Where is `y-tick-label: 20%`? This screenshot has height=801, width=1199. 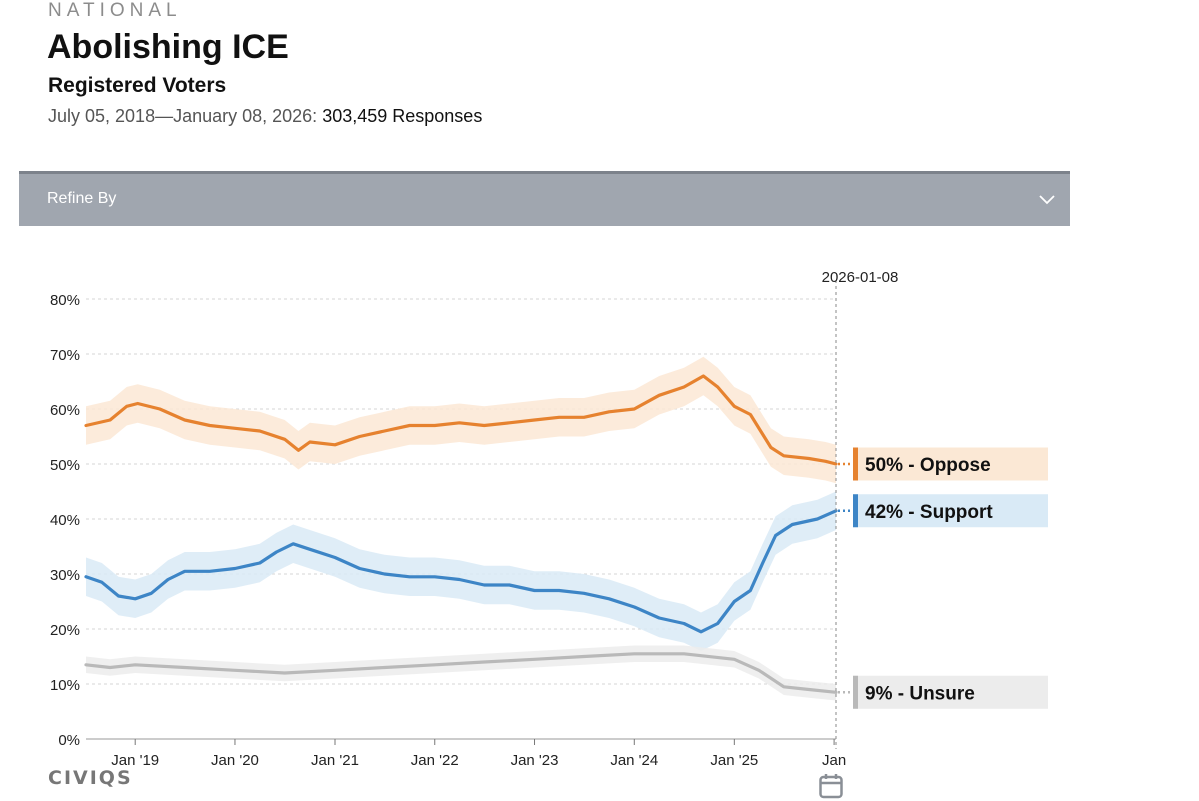 y-tick-label: 20% is located at coordinates (65, 630).